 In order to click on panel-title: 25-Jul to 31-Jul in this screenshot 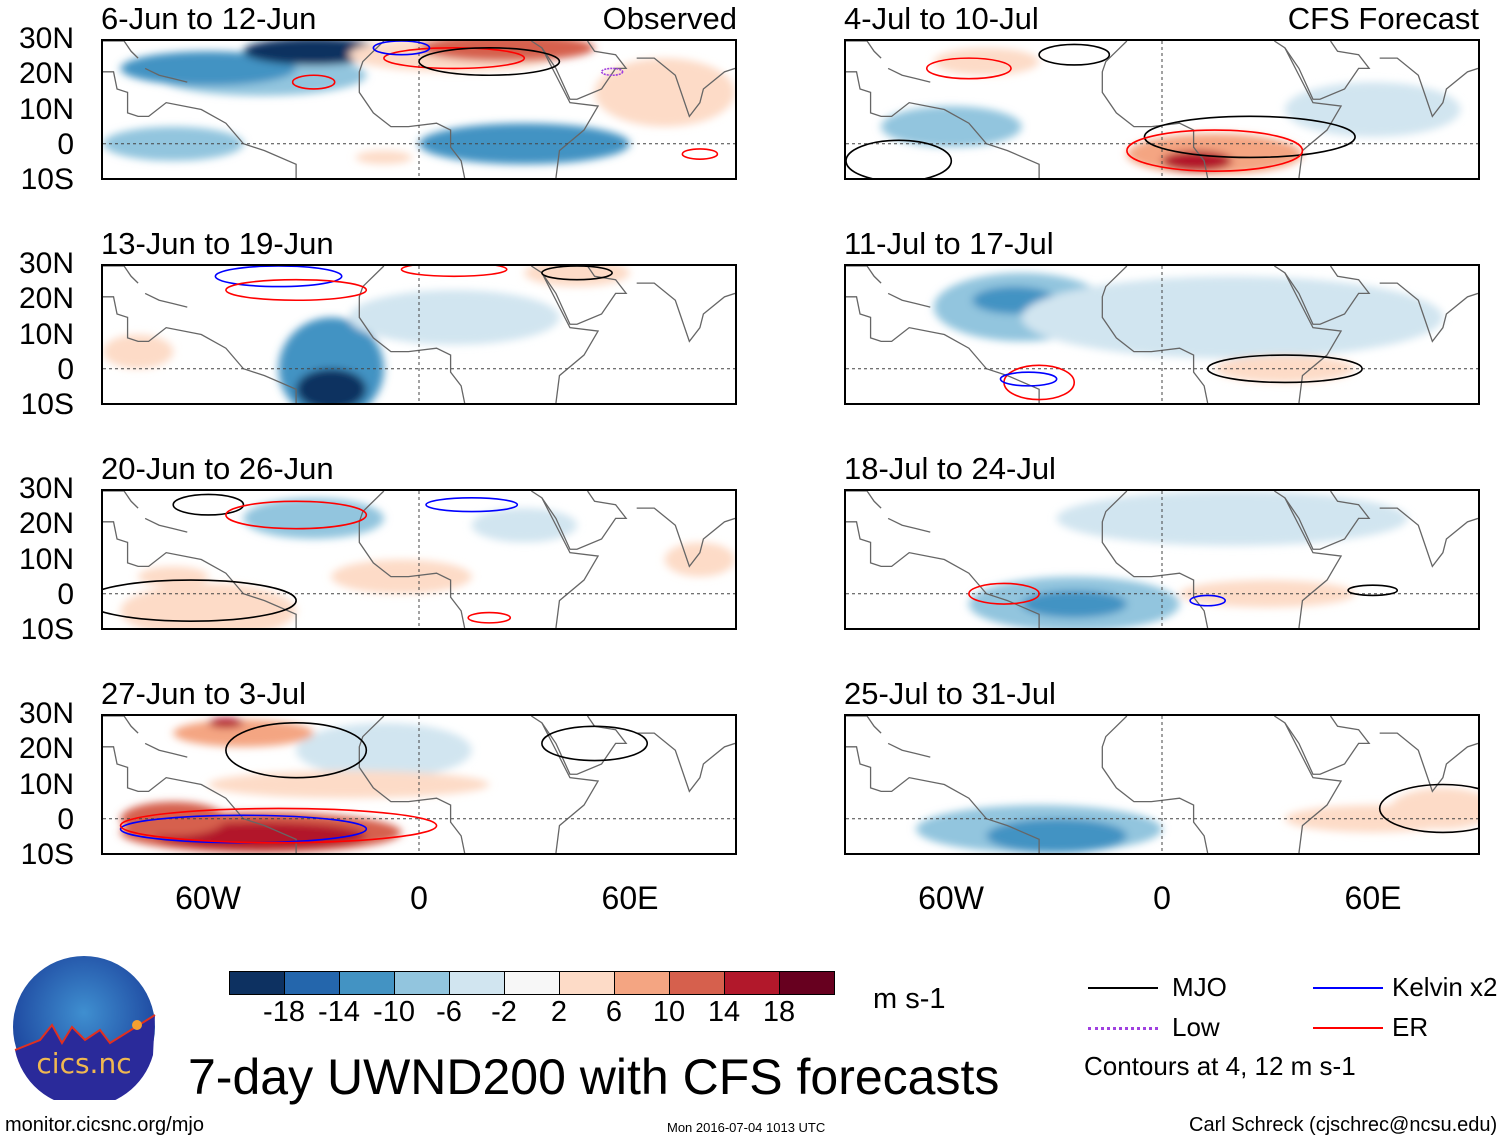, I will do `click(950, 693)`.